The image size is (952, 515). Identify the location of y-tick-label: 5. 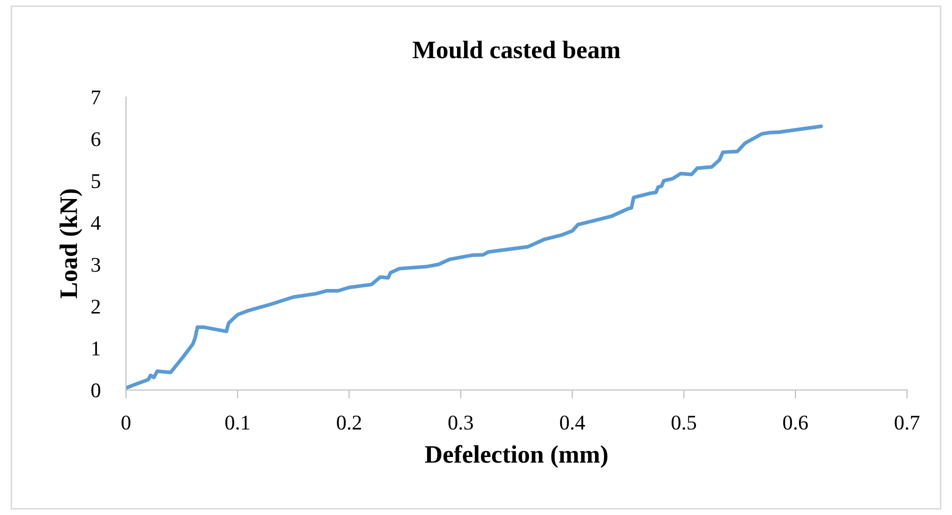
(96, 181).